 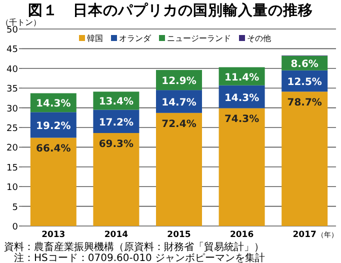 What do you see at coordinates (116, 122) in the screenshot?
I see `annotation: 17.2%` at bounding box center [116, 122].